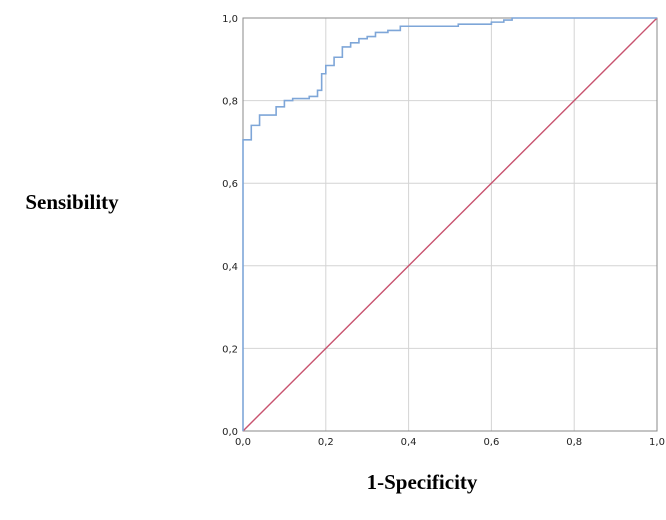  I want to click on x-axis-label: 1-Specificity, so click(422, 482).